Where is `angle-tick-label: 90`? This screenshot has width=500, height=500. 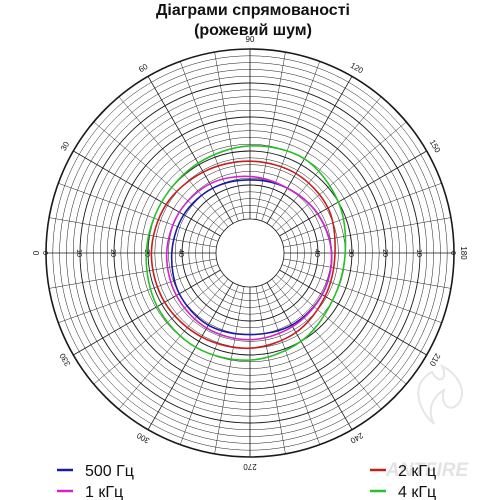
angle-tick-label: 90 is located at coordinates (250, 39).